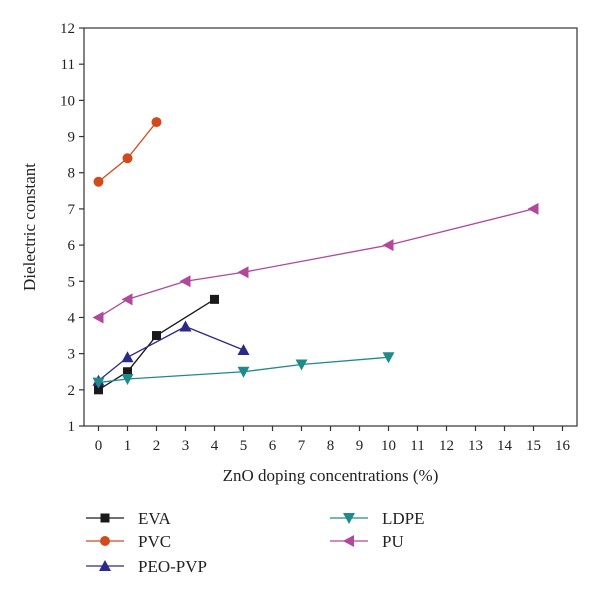 Image resolution: width=600 pixels, height=594 pixels. Describe the element at coordinates (215, 446) in the screenshot. I see `x-tick-label: 4` at that location.